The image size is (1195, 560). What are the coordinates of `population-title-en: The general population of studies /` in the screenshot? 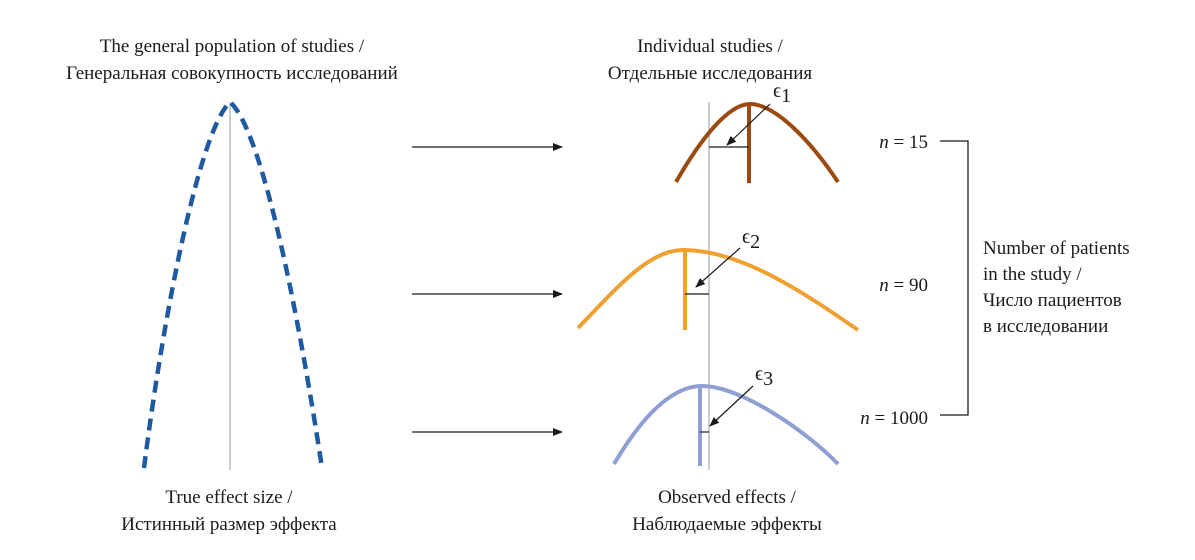 It's located at (232, 46).